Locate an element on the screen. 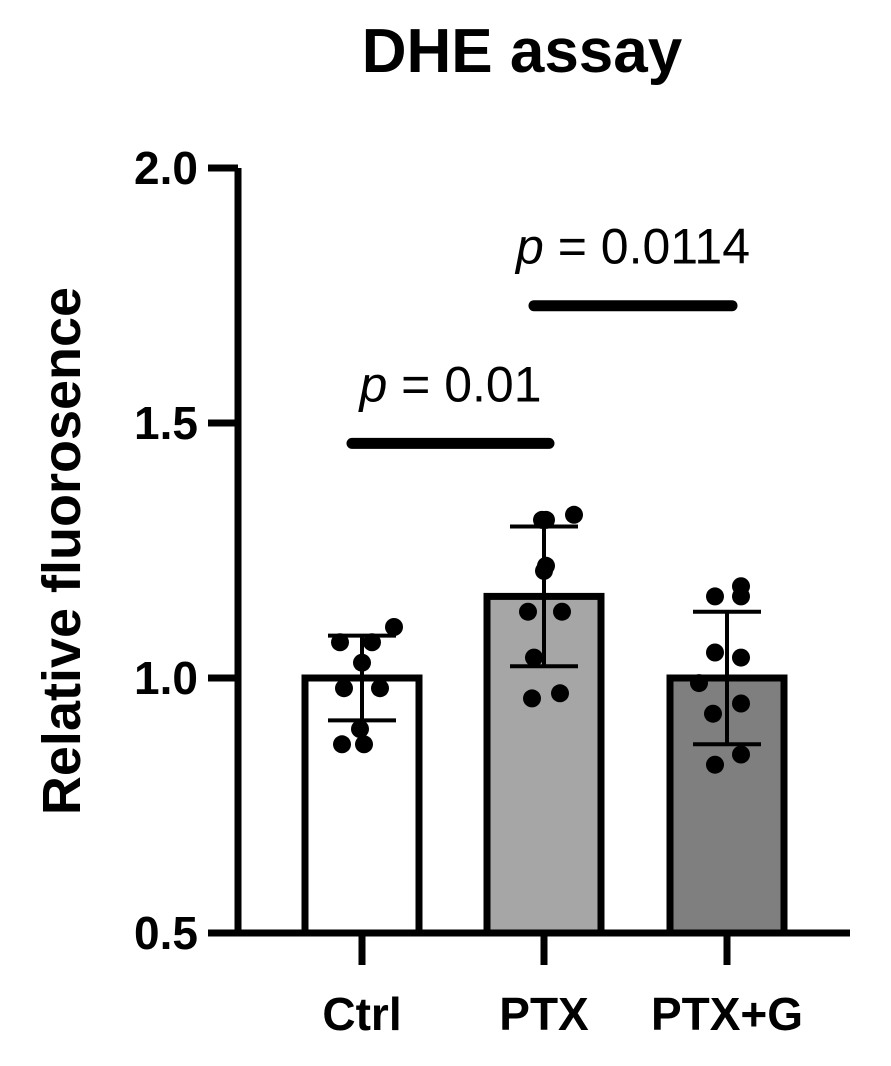  x-category-label: PTX+G is located at coordinates (727, 1014).